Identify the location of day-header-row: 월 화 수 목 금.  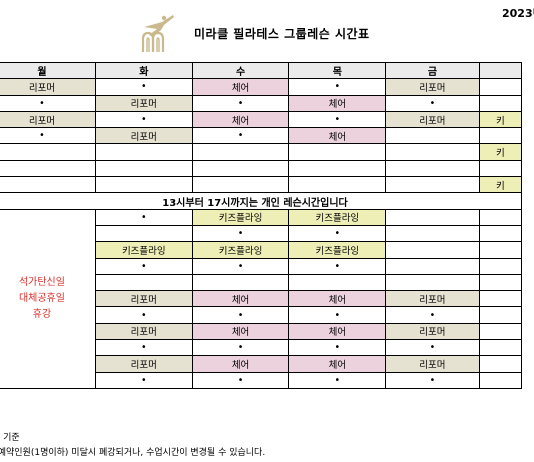
(261, 70).